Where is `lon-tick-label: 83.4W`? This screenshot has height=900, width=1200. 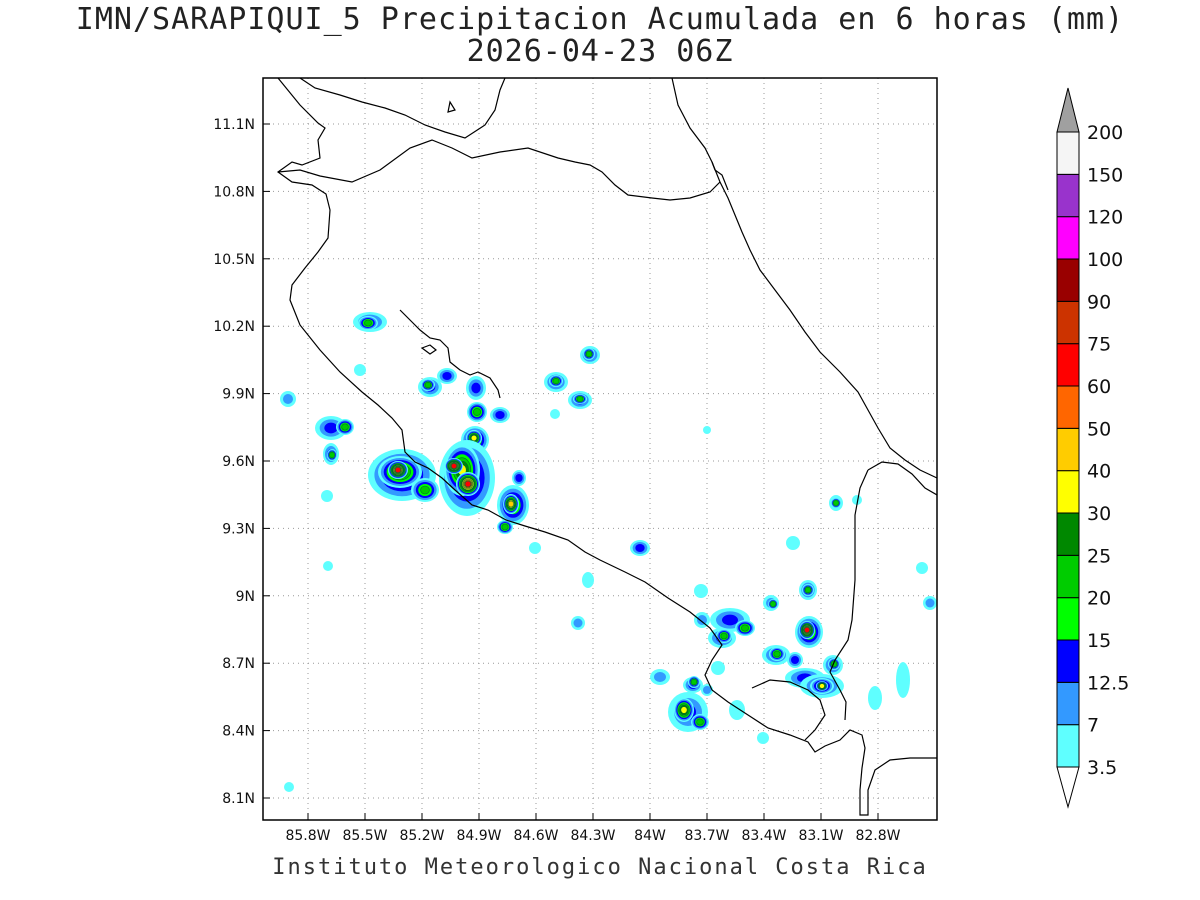
lon-tick-label: 83.4W is located at coordinates (763, 836).